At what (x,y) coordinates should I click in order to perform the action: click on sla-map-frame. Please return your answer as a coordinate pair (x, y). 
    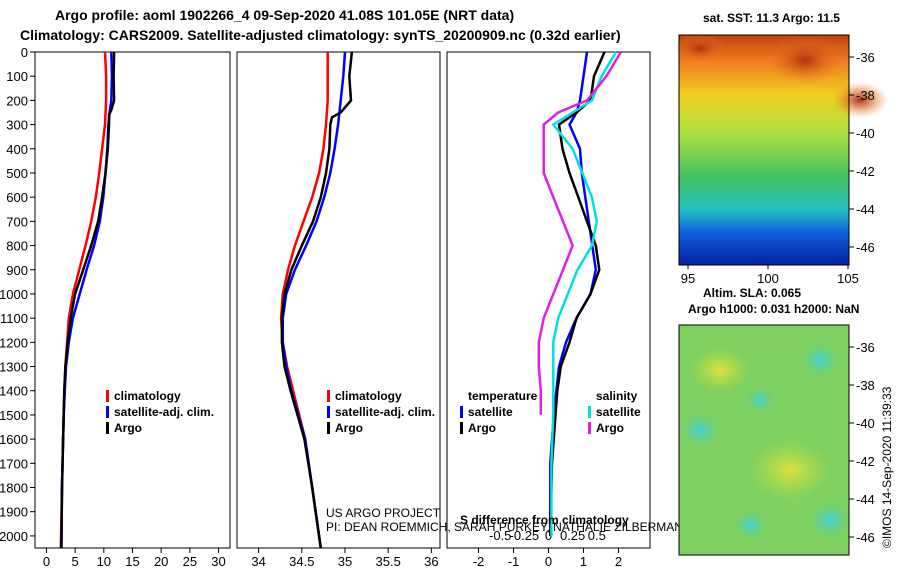
    Looking at the image, I should click on (764, 440).